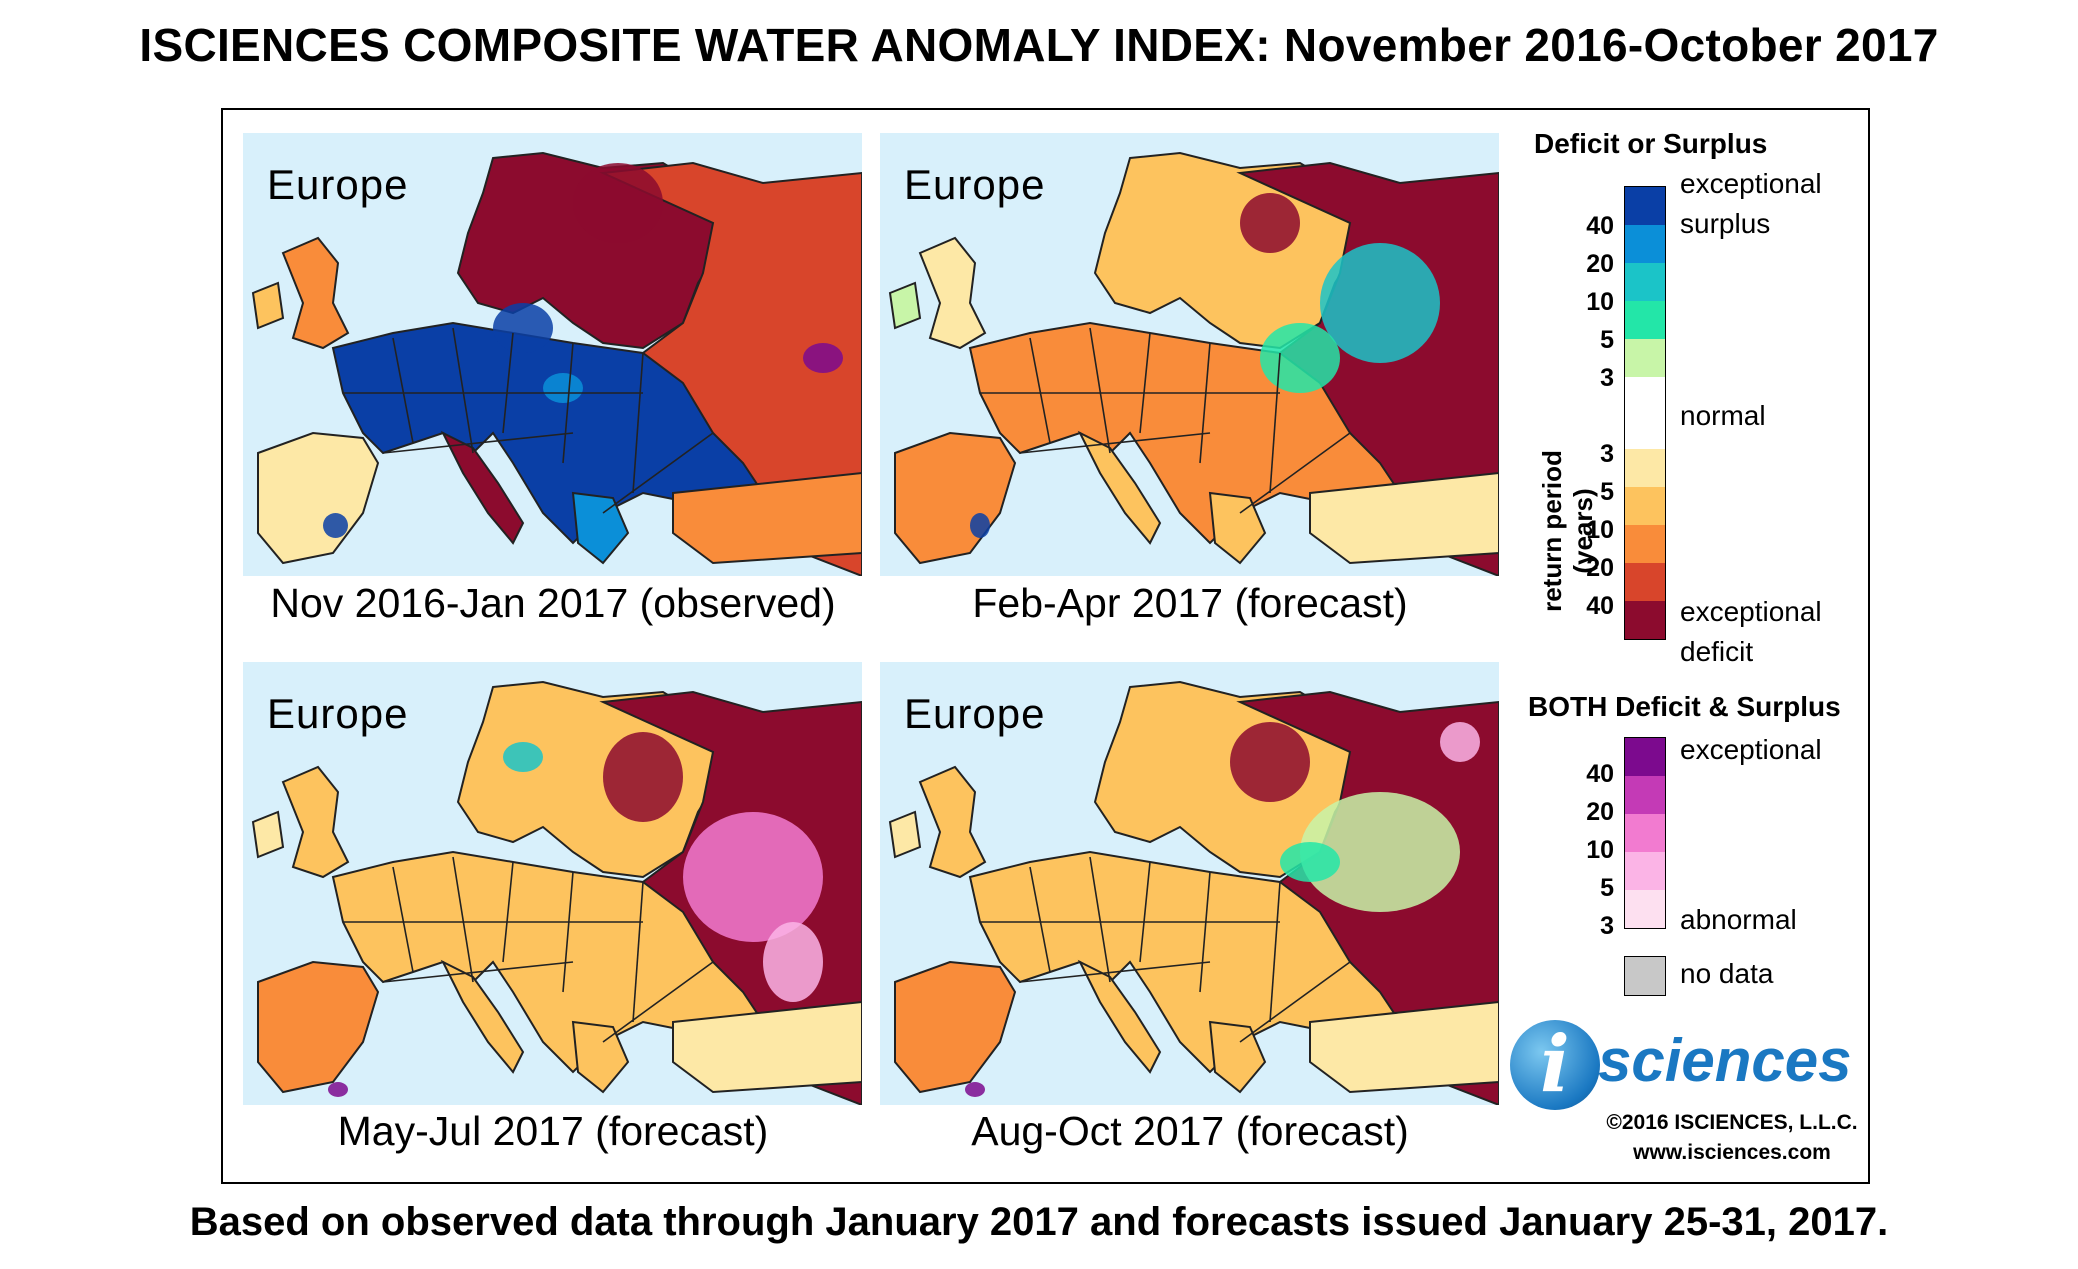  I want to click on logo-i-icon: i, so click(1555, 1065).